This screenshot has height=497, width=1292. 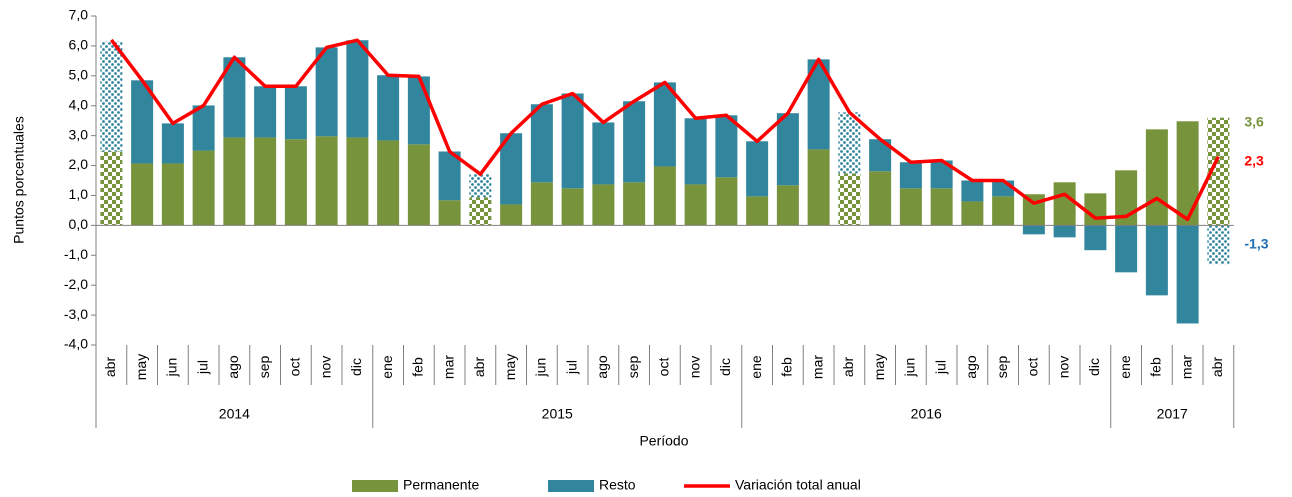 What do you see at coordinates (76, 254) in the screenshot?
I see `y-tick-label: -1,0` at bounding box center [76, 254].